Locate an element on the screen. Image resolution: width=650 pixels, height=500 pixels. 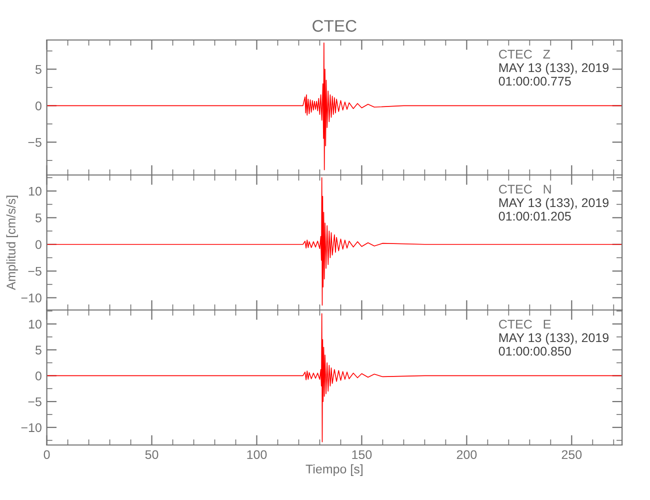
annotation: 01:00:00.850 is located at coordinates (534, 351).